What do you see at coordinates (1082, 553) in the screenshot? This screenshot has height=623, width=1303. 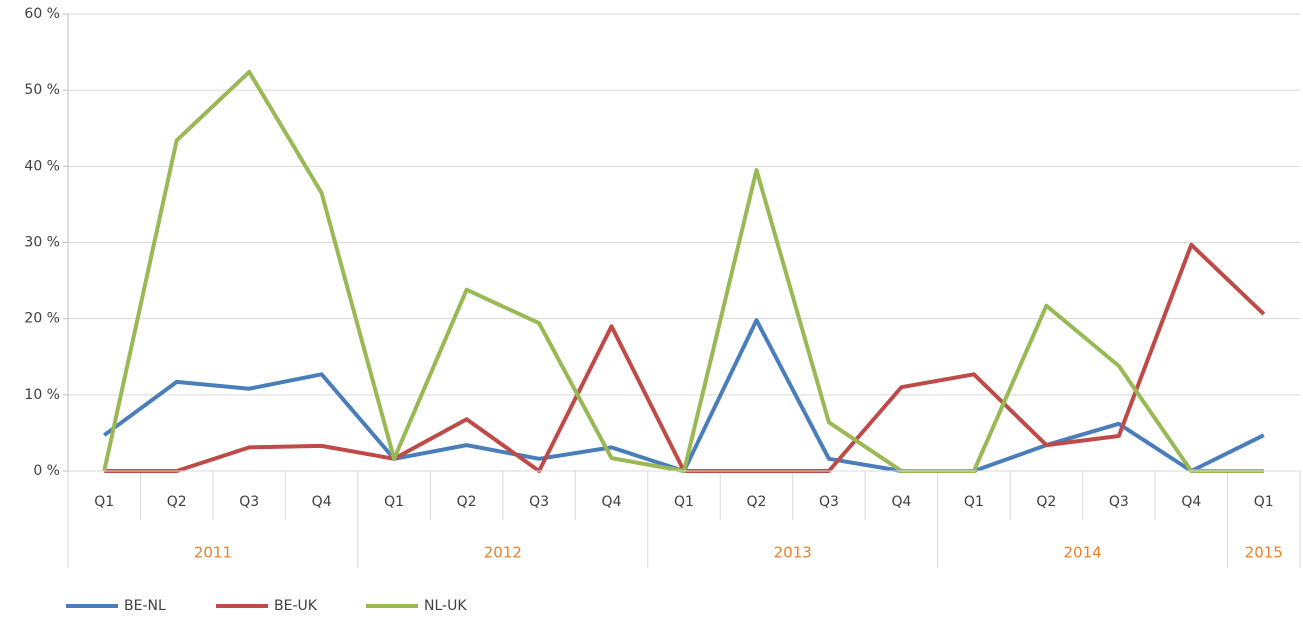 I see `x-group-label: 2014` at bounding box center [1082, 553].